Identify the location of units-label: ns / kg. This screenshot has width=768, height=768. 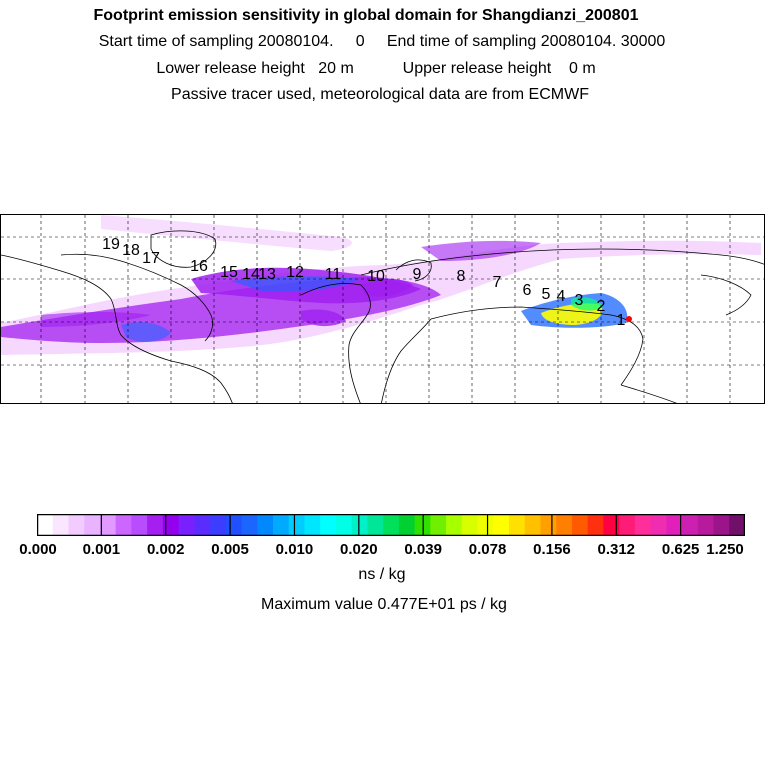
(382, 574).